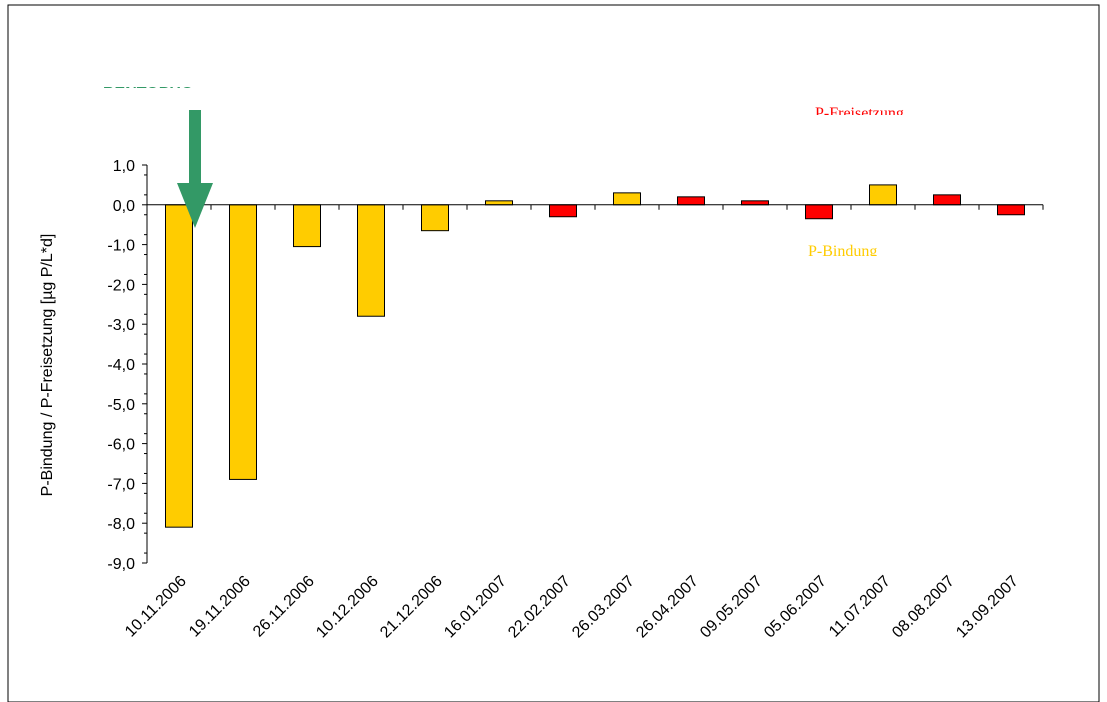 The image size is (1107, 702). Describe the element at coordinates (923, 607) in the screenshot. I see `x-tick-label: 08.08.2007` at that location.